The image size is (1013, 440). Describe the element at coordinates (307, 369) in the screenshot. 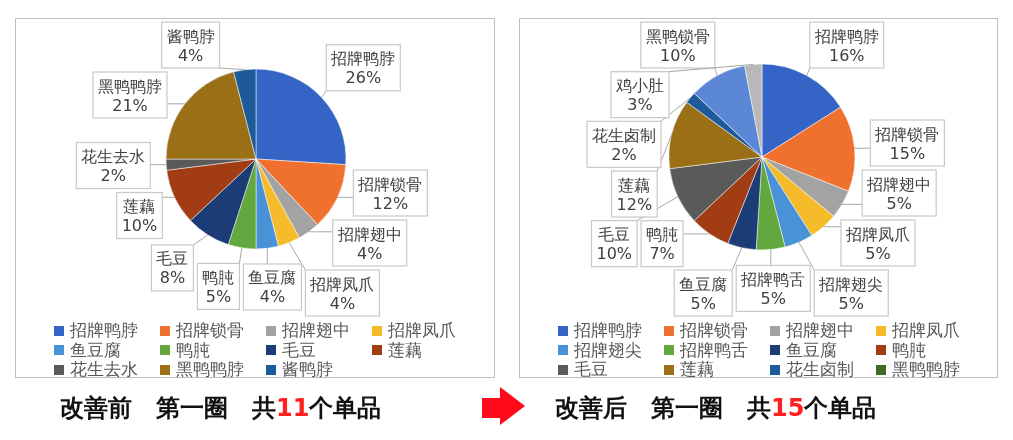

I see `legend-label: 酱鸭脖` at that location.